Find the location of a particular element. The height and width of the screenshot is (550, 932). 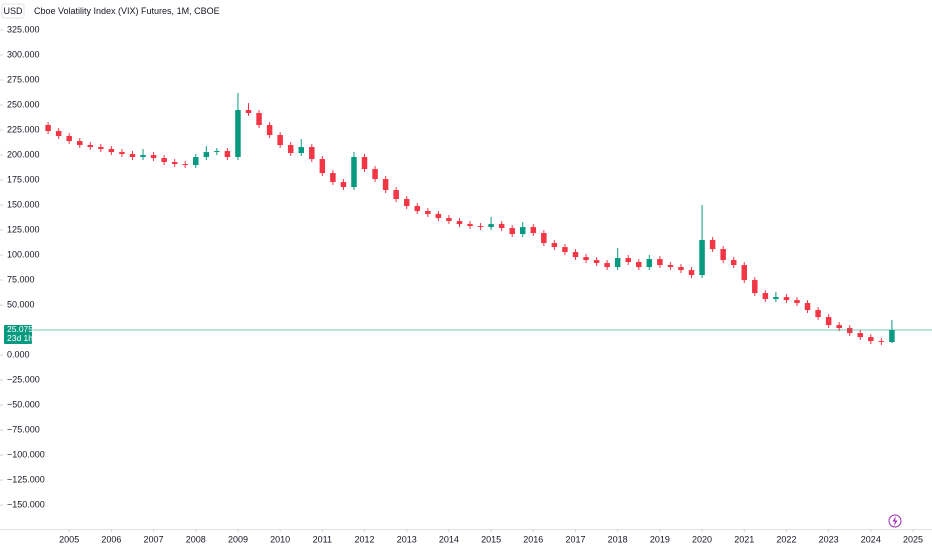

y-tick-label: −125.000 is located at coordinates (26, 479).